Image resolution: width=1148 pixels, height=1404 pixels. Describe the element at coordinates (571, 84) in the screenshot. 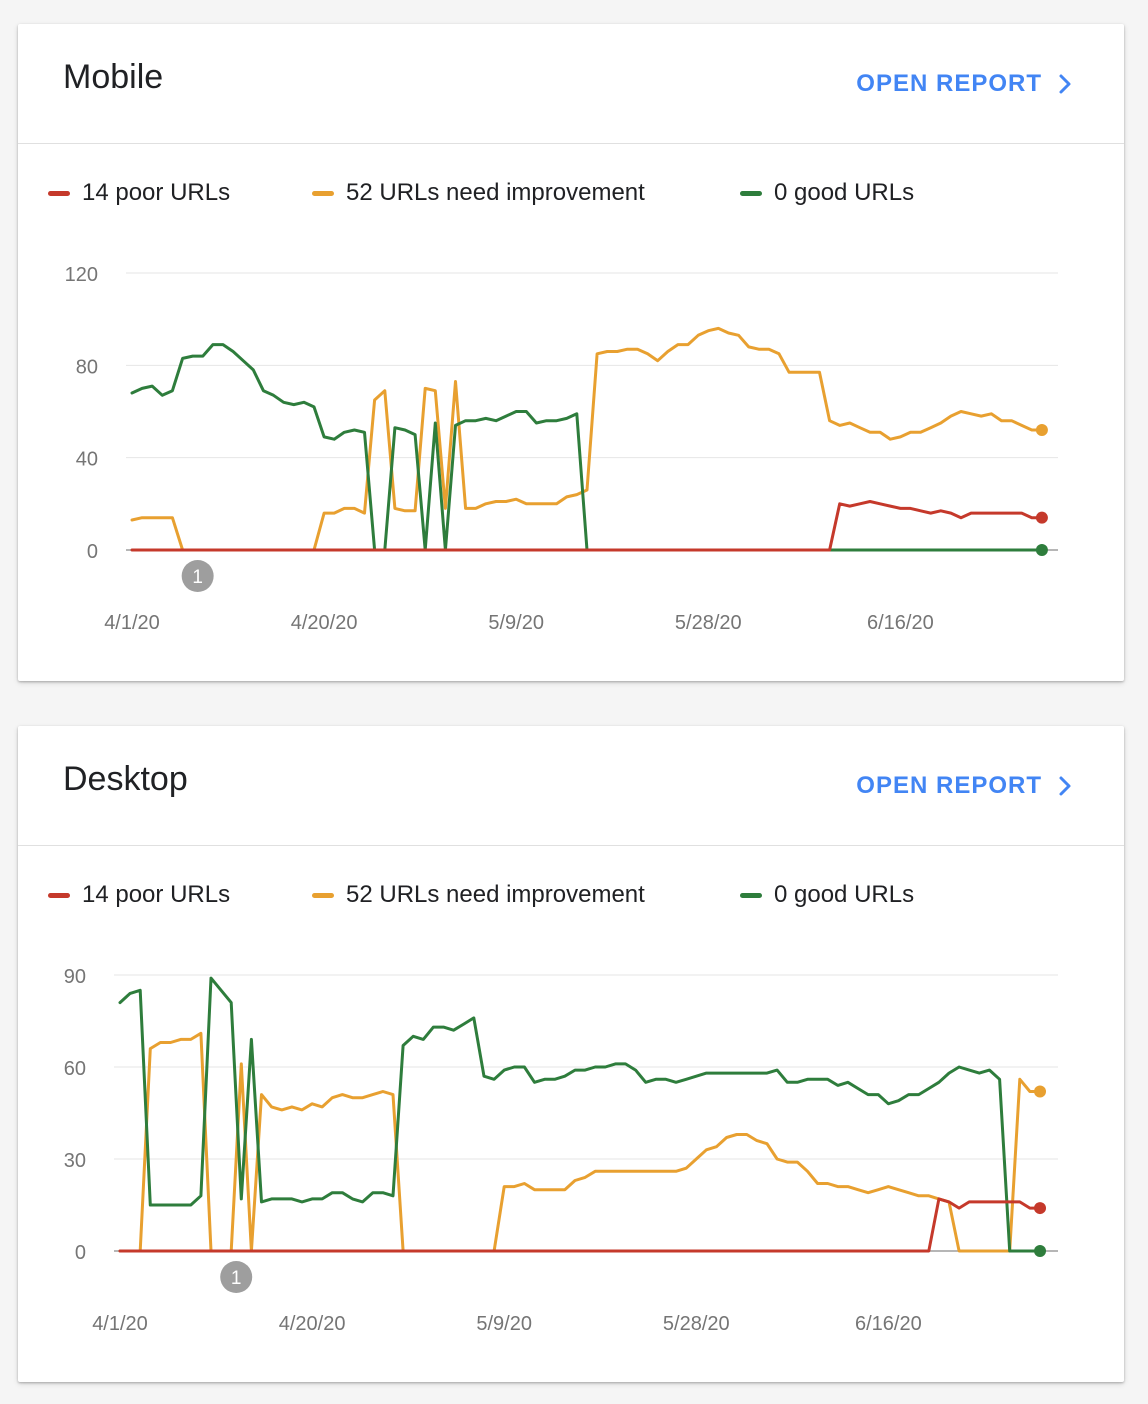

I see `card-header: Mobile OPEN REPORT` at that location.